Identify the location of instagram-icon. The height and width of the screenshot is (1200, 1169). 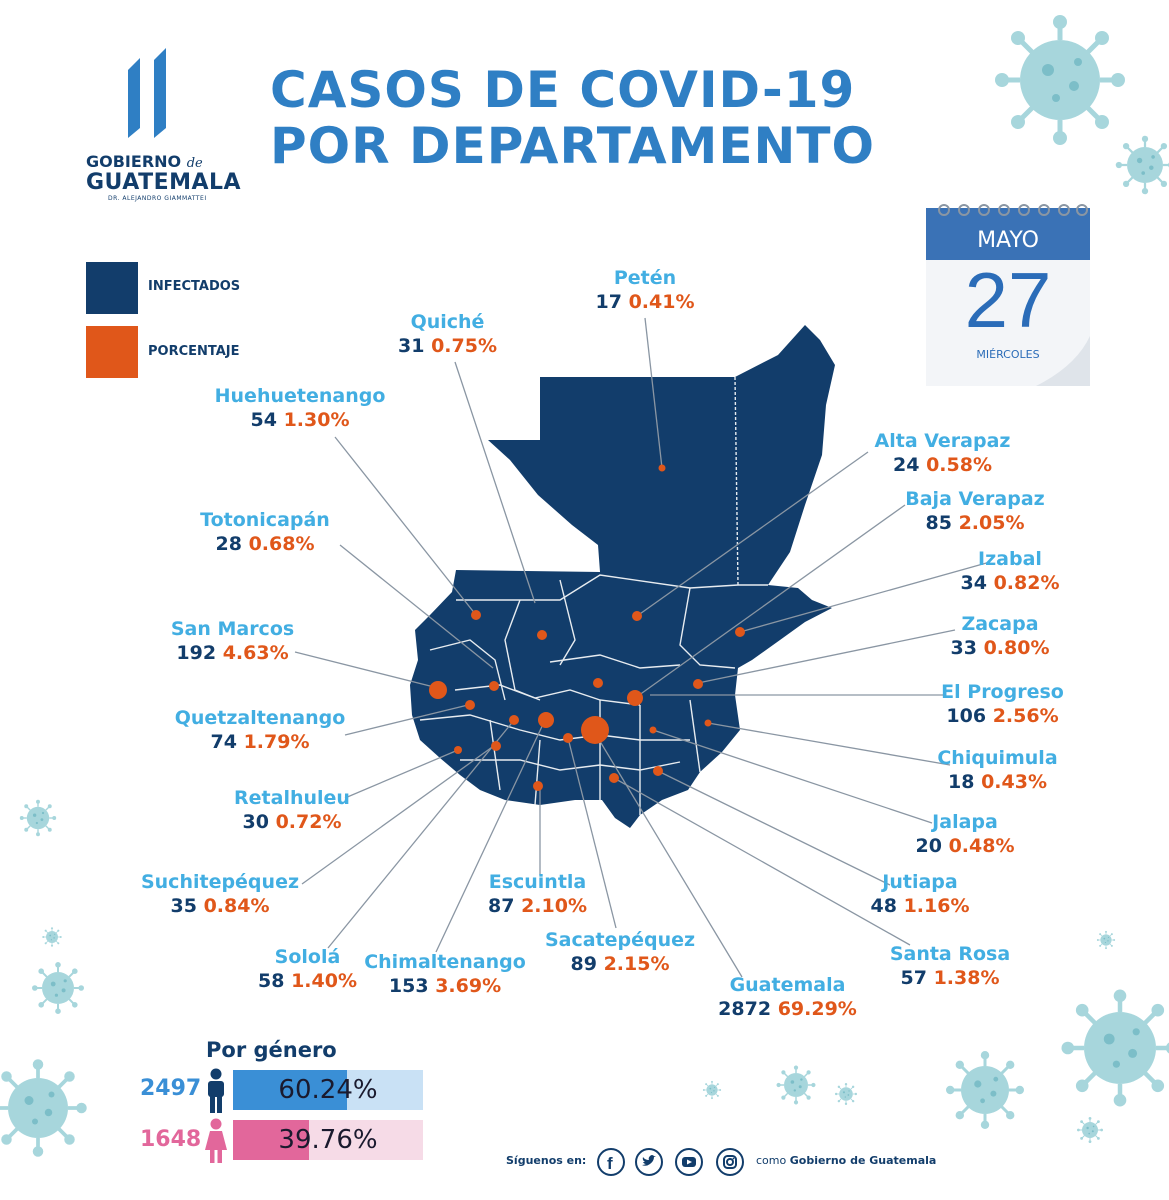
(730, 1162).